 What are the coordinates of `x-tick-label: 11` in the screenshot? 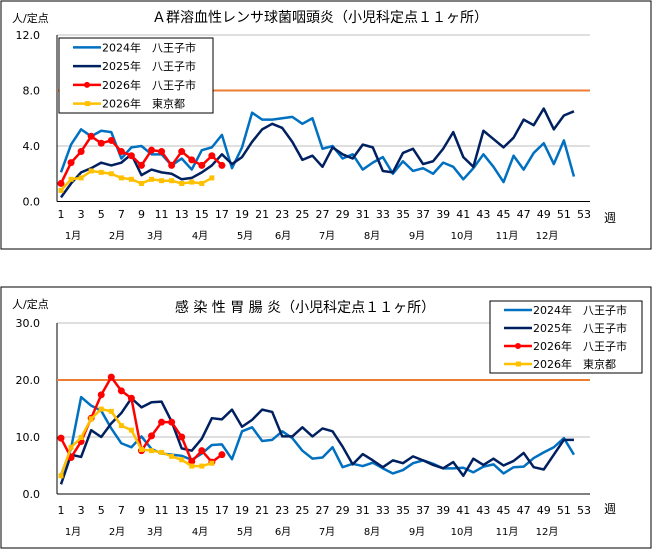 It's located at (162, 214).